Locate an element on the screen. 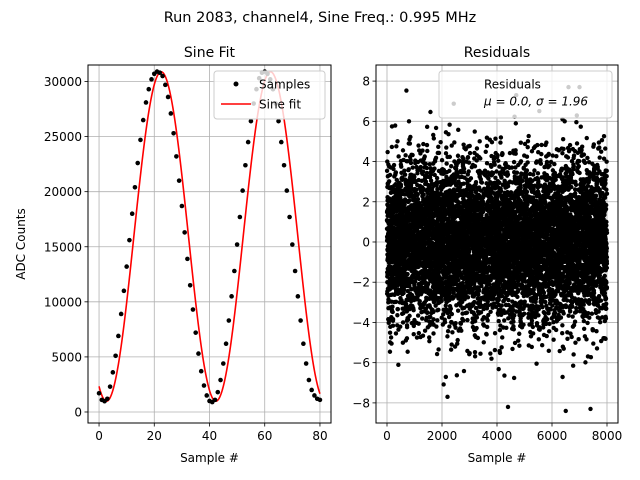 This screenshot has height=480, width=640. sine-fit-xtick-label: 60 is located at coordinates (264, 436).